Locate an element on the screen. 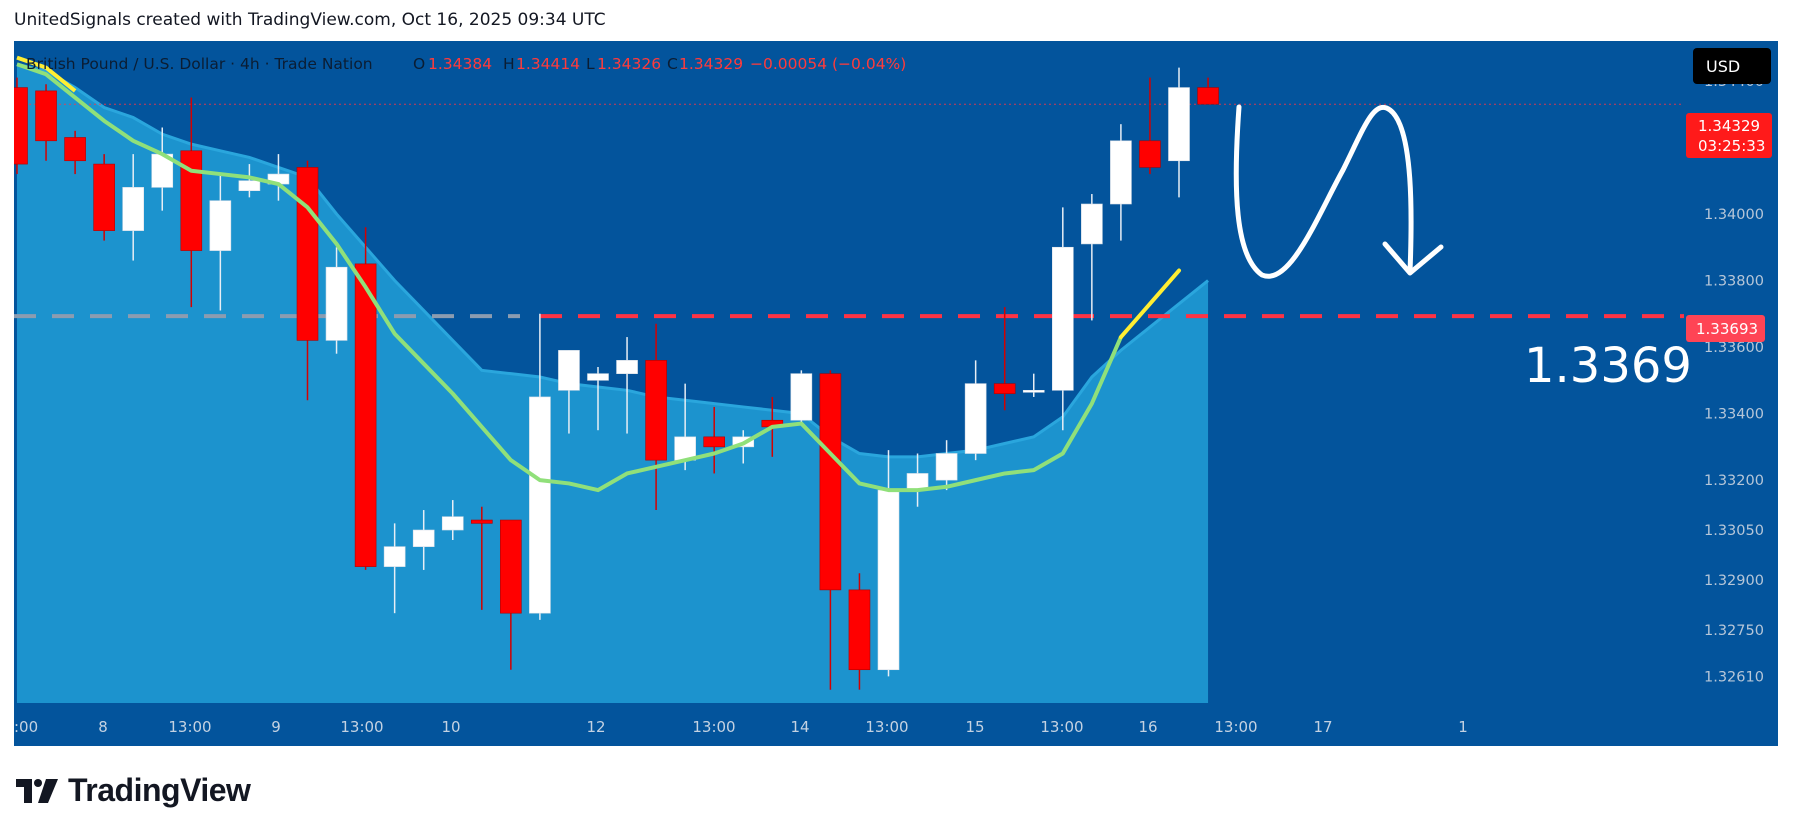  tradingview-logo: TradingView is located at coordinates (133, 790).